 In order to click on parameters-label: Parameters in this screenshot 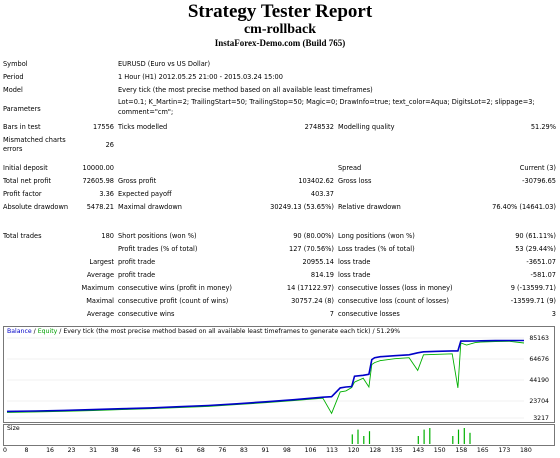, I will do `click(22, 109)`.